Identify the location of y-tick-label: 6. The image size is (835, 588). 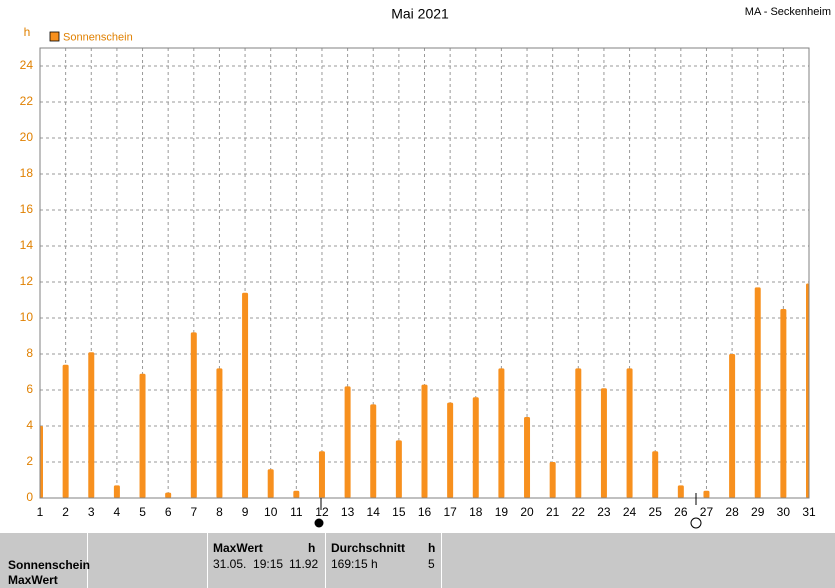
(29, 389).